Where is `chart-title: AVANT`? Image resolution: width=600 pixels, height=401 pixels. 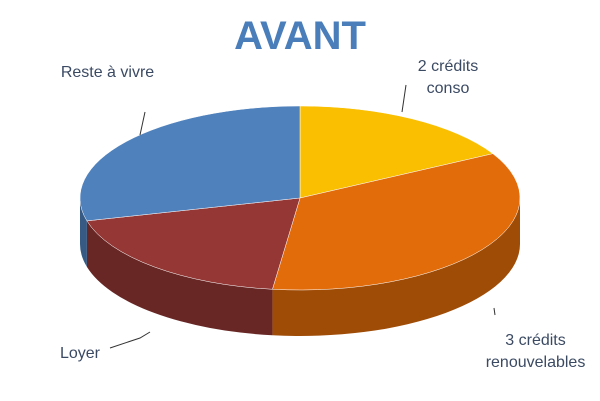 chart-title: AVANT is located at coordinates (300, 36).